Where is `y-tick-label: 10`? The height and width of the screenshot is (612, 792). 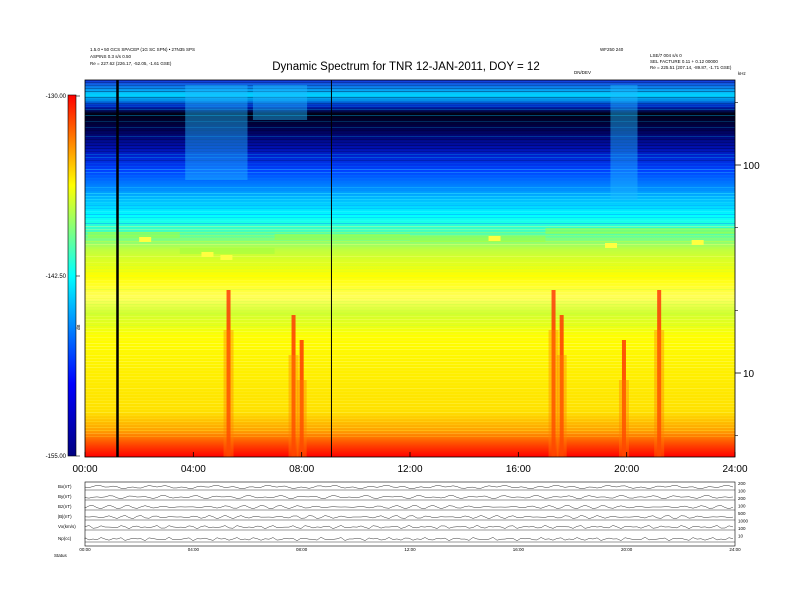 y-tick-label: 10 is located at coordinates (749, 374).